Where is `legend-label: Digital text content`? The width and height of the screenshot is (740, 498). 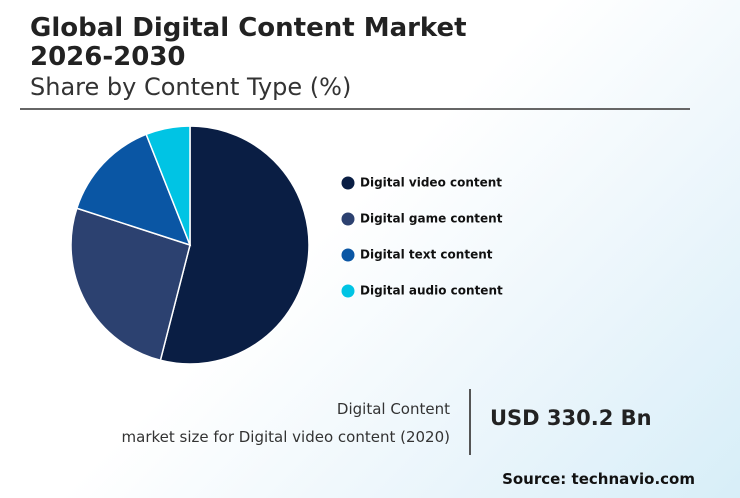
legend-label: Digital text content is located at coordinates (426, 255).